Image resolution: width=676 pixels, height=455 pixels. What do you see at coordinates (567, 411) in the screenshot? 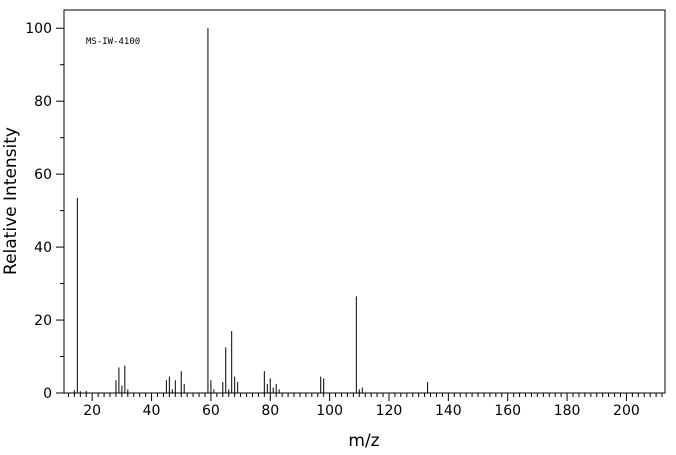
I see `x-tick-label: 180` at bounding box center [567, 411].